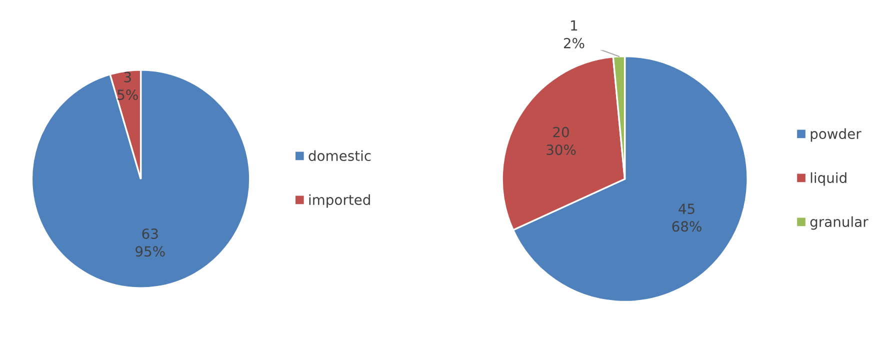  Describe the element at coordinates (836, 135) in the screenshot. I see `legend-label: powder` at that location.